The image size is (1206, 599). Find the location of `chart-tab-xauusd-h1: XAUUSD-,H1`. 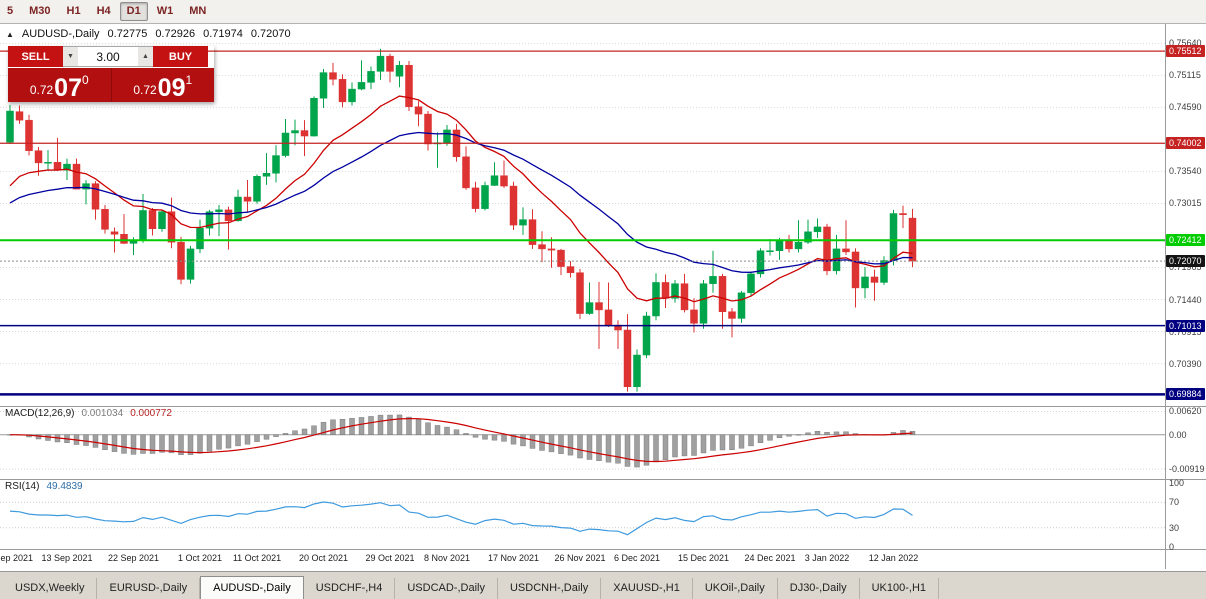

chart-tab-xauusd-h1: XAUUSD-,H1 is located at coordinates (647, 588).